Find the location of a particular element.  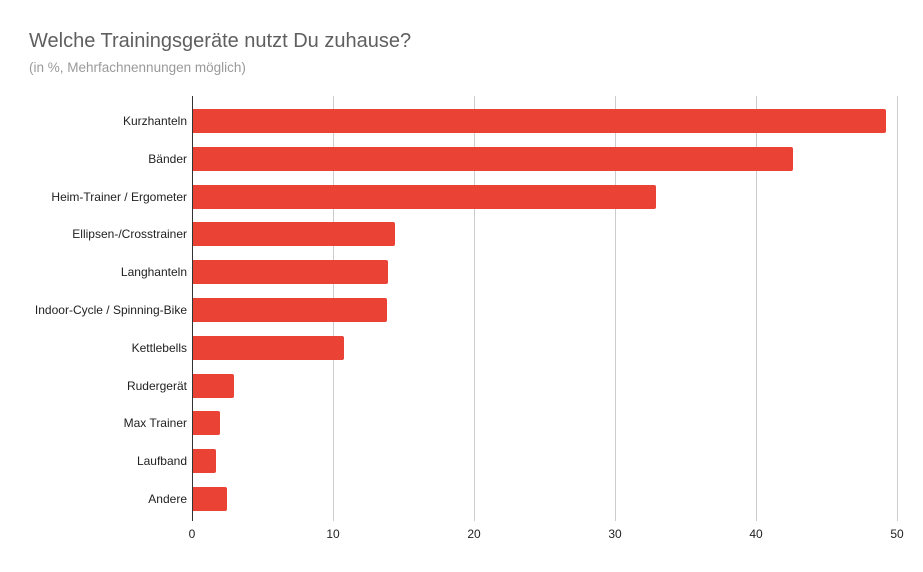

x-tick-label: 30 is located at coordinates (615, 534).